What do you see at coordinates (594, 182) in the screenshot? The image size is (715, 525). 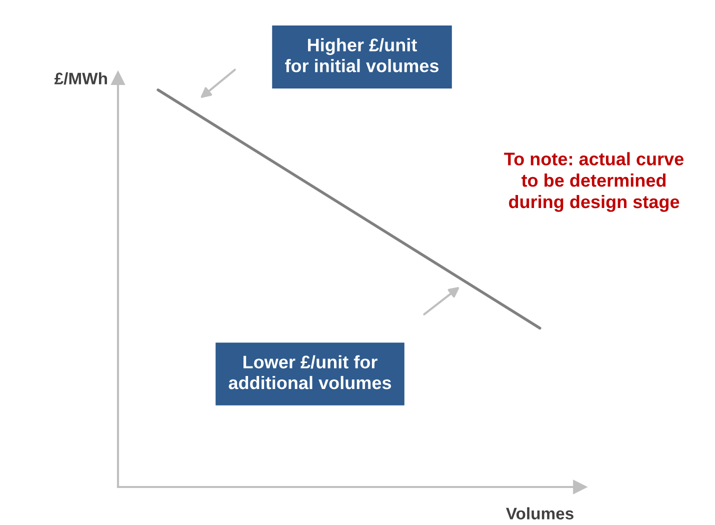 I see `annotation: To note: actual curve to be determined during design stage` at bounding box center [594, 182].